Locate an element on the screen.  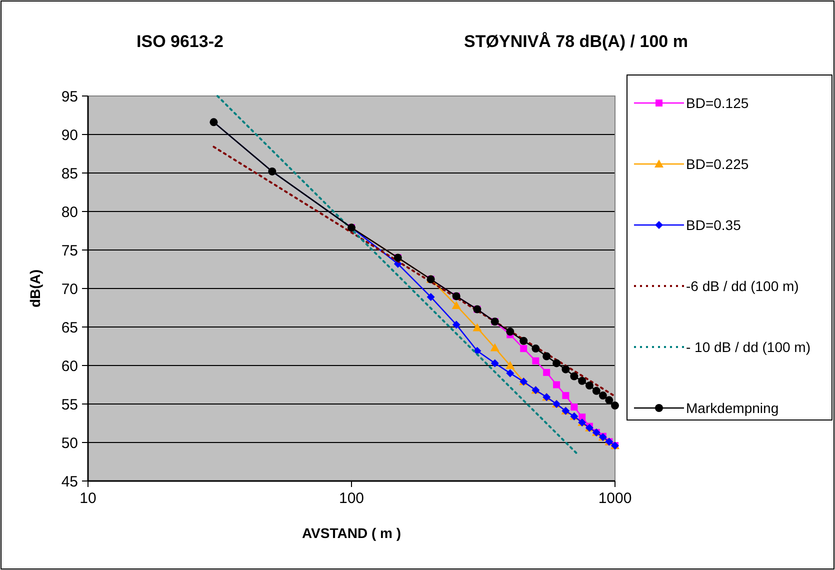
legend-label: - 10 dB / dd (100 m) is located at coordinates (748, 346).